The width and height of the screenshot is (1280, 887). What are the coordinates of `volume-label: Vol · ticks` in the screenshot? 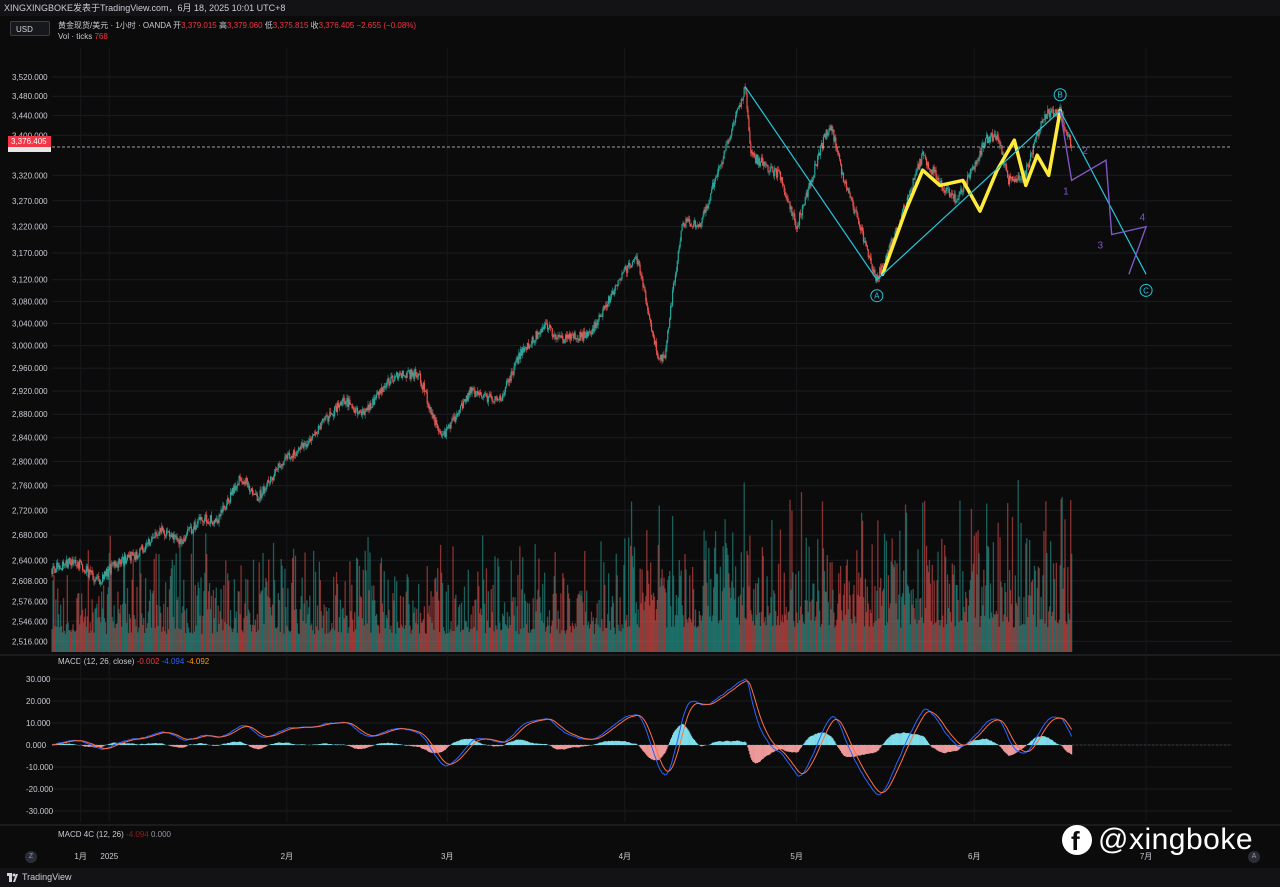 It's located at (75, 36).